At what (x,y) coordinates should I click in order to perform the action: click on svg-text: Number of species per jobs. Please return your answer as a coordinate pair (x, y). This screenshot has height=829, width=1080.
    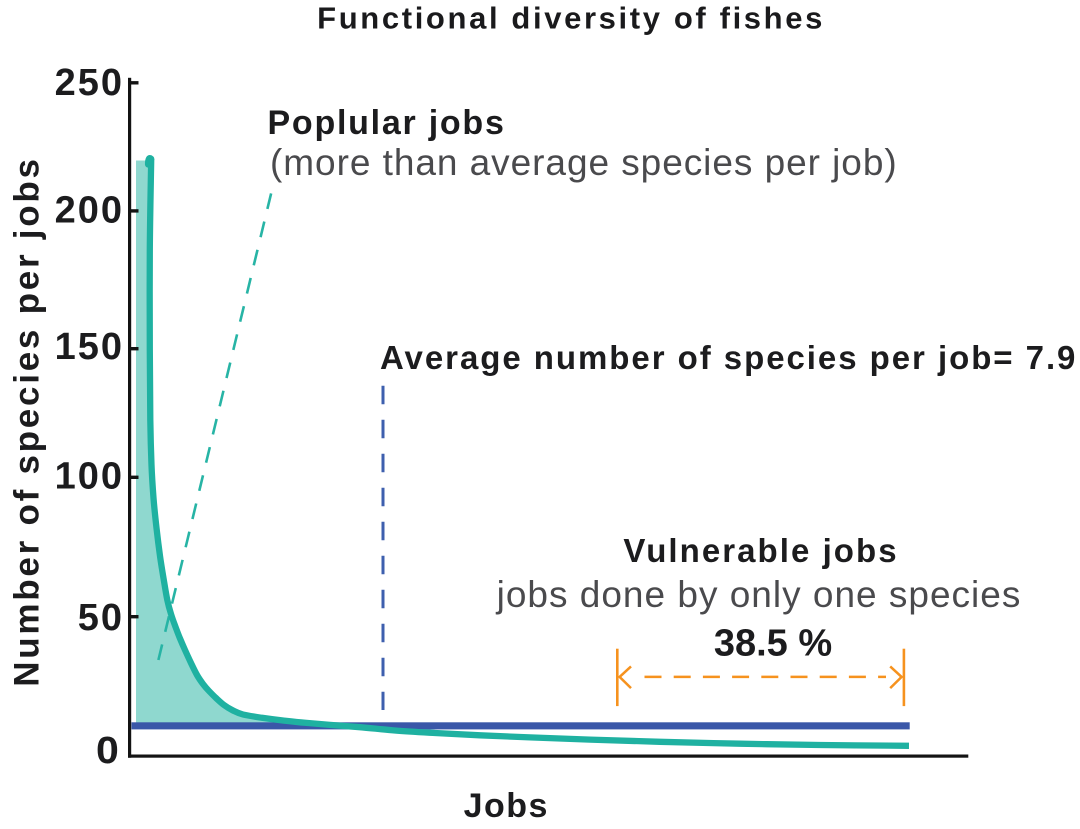
    Looking at the image, I should click on (27, 421).